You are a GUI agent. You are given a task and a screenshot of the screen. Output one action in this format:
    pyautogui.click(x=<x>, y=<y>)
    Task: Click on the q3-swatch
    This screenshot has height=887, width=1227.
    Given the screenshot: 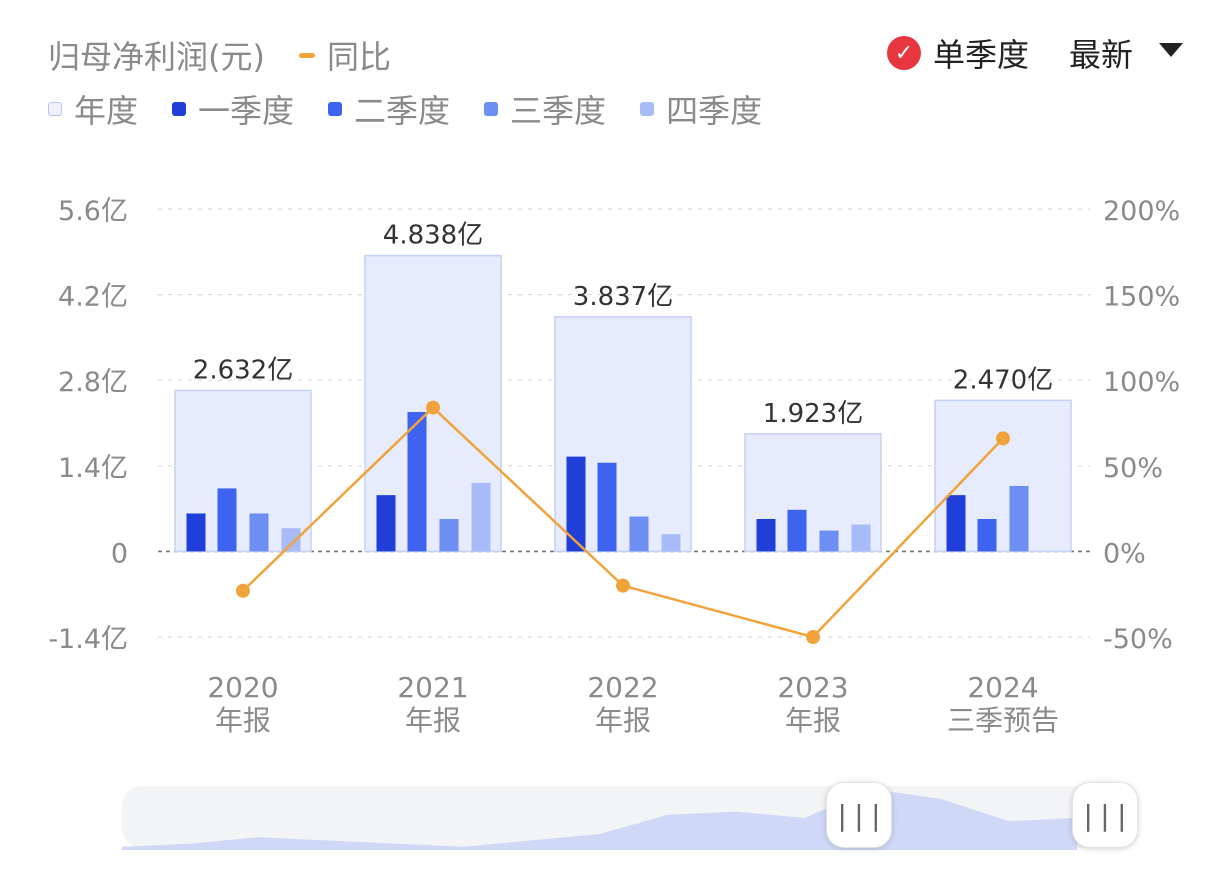 What is the action you would take?
    pyautogui.click(x=491, y=109)
    